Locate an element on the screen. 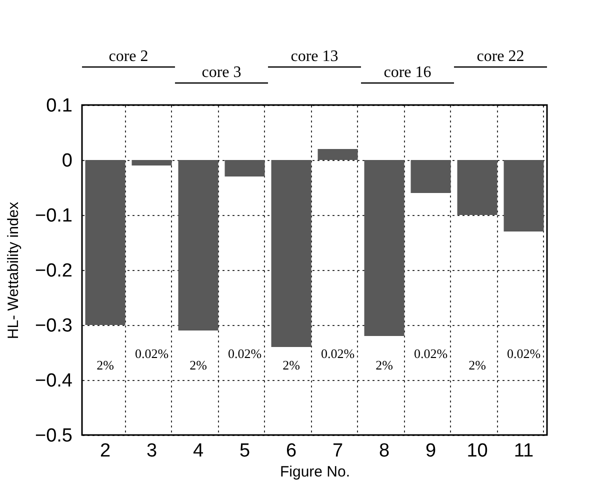  y-tick-label: −0.5 is located at coordinates (53, 436).